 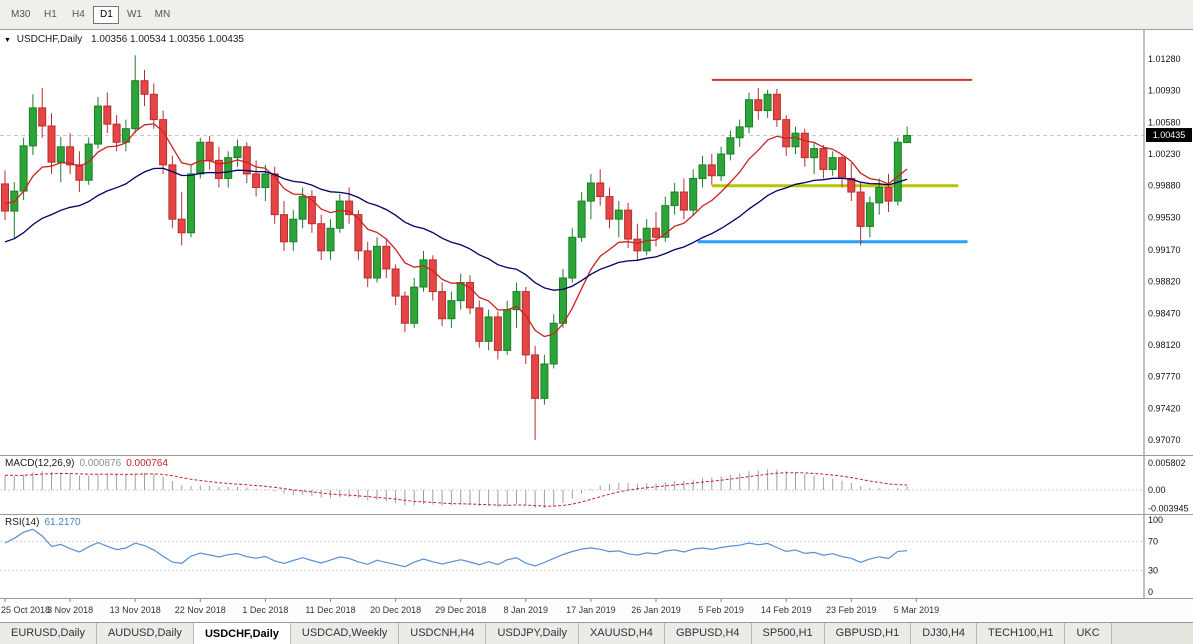 I want to click on price-axis-label: 0.97420, so click(x=1164, y=408).